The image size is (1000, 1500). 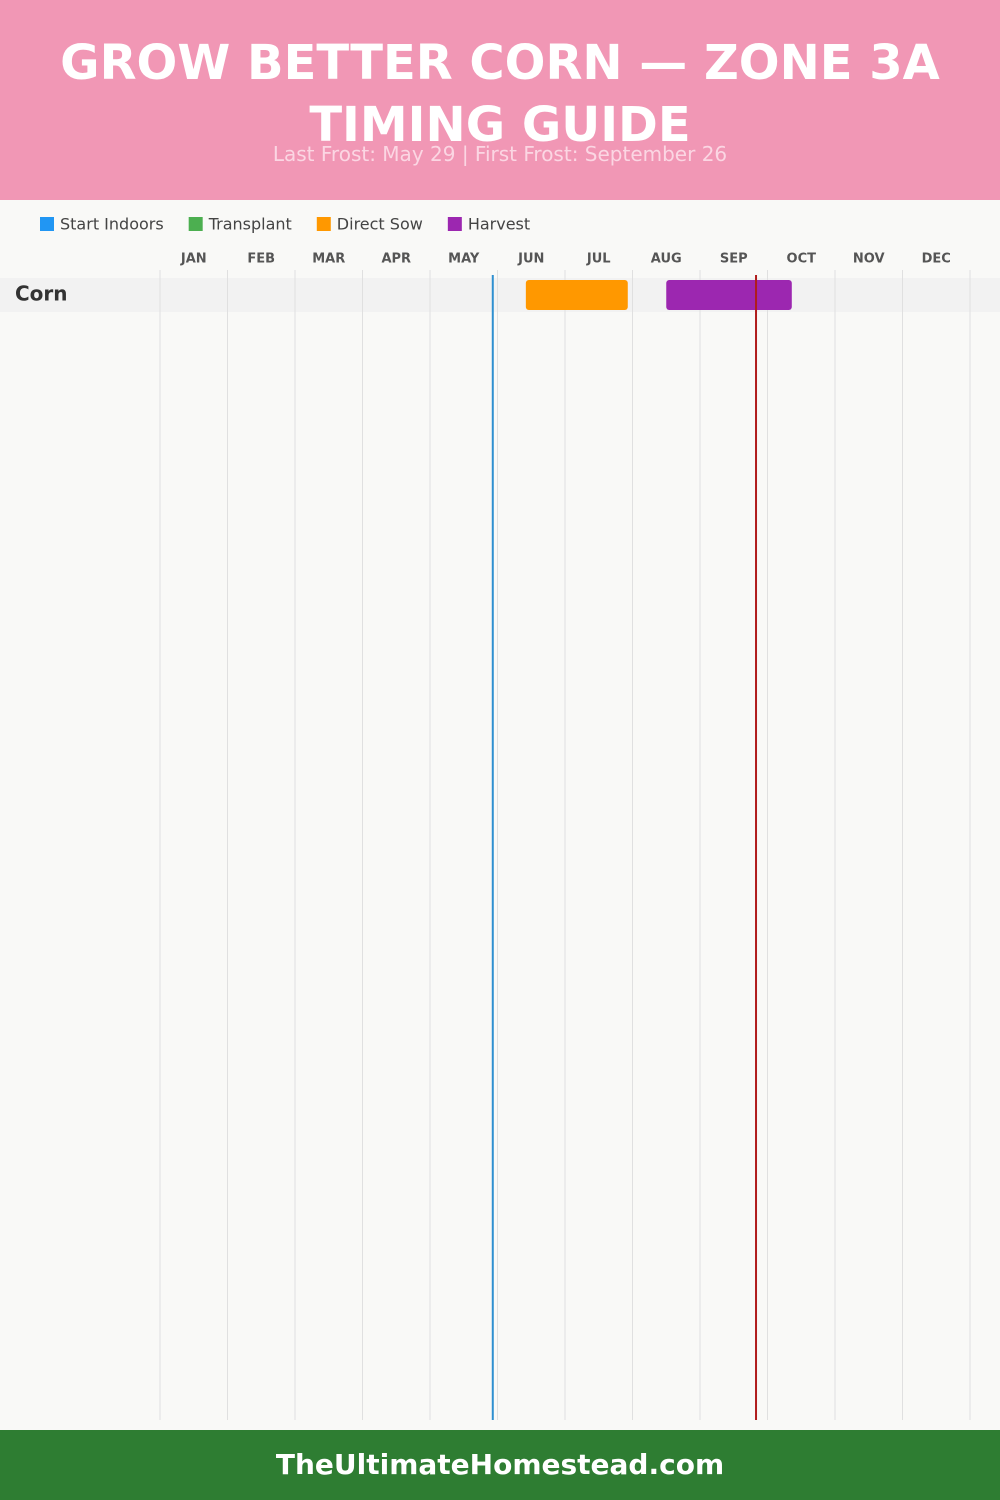 What do you see at coordinates (41, 294) in the screenshot?
I see `row-label: Corn` at bounding box center [41, 294].